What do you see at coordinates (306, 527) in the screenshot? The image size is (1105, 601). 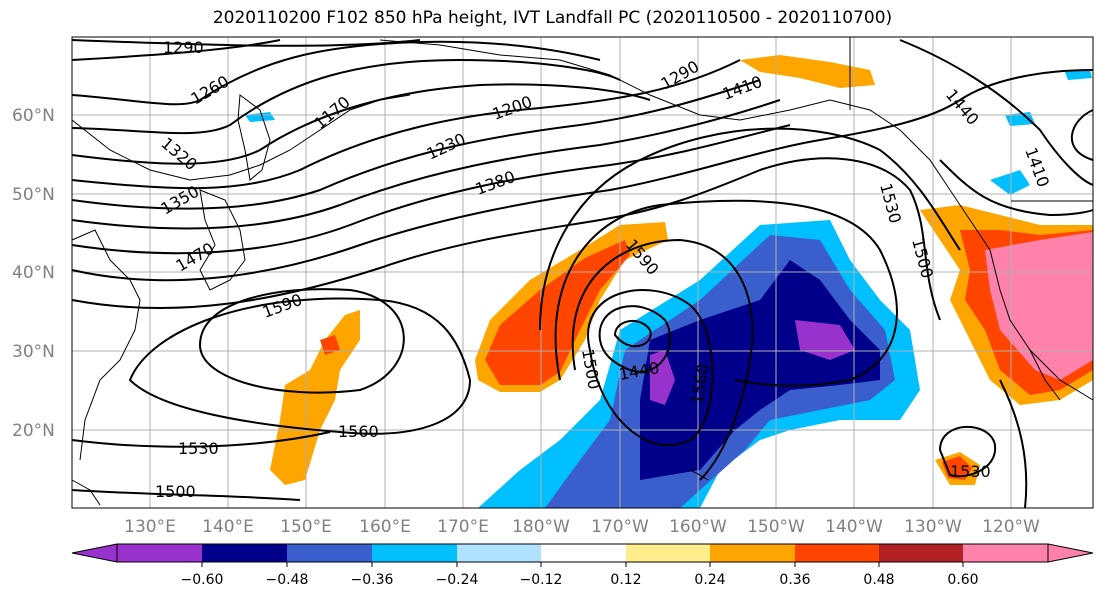 I see `lon-label: 150°E` at bounding box center [306, 527].